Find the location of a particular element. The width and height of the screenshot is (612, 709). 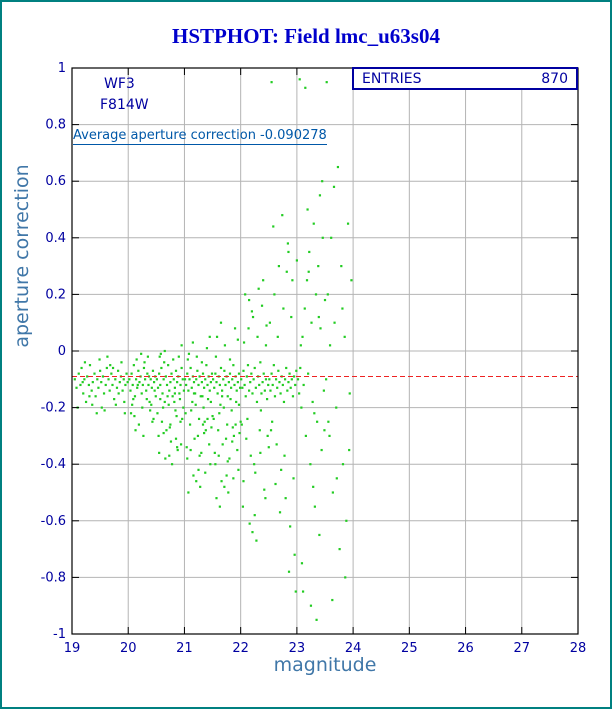

x-tick-label: 26 is located at coordinates (465, 648).